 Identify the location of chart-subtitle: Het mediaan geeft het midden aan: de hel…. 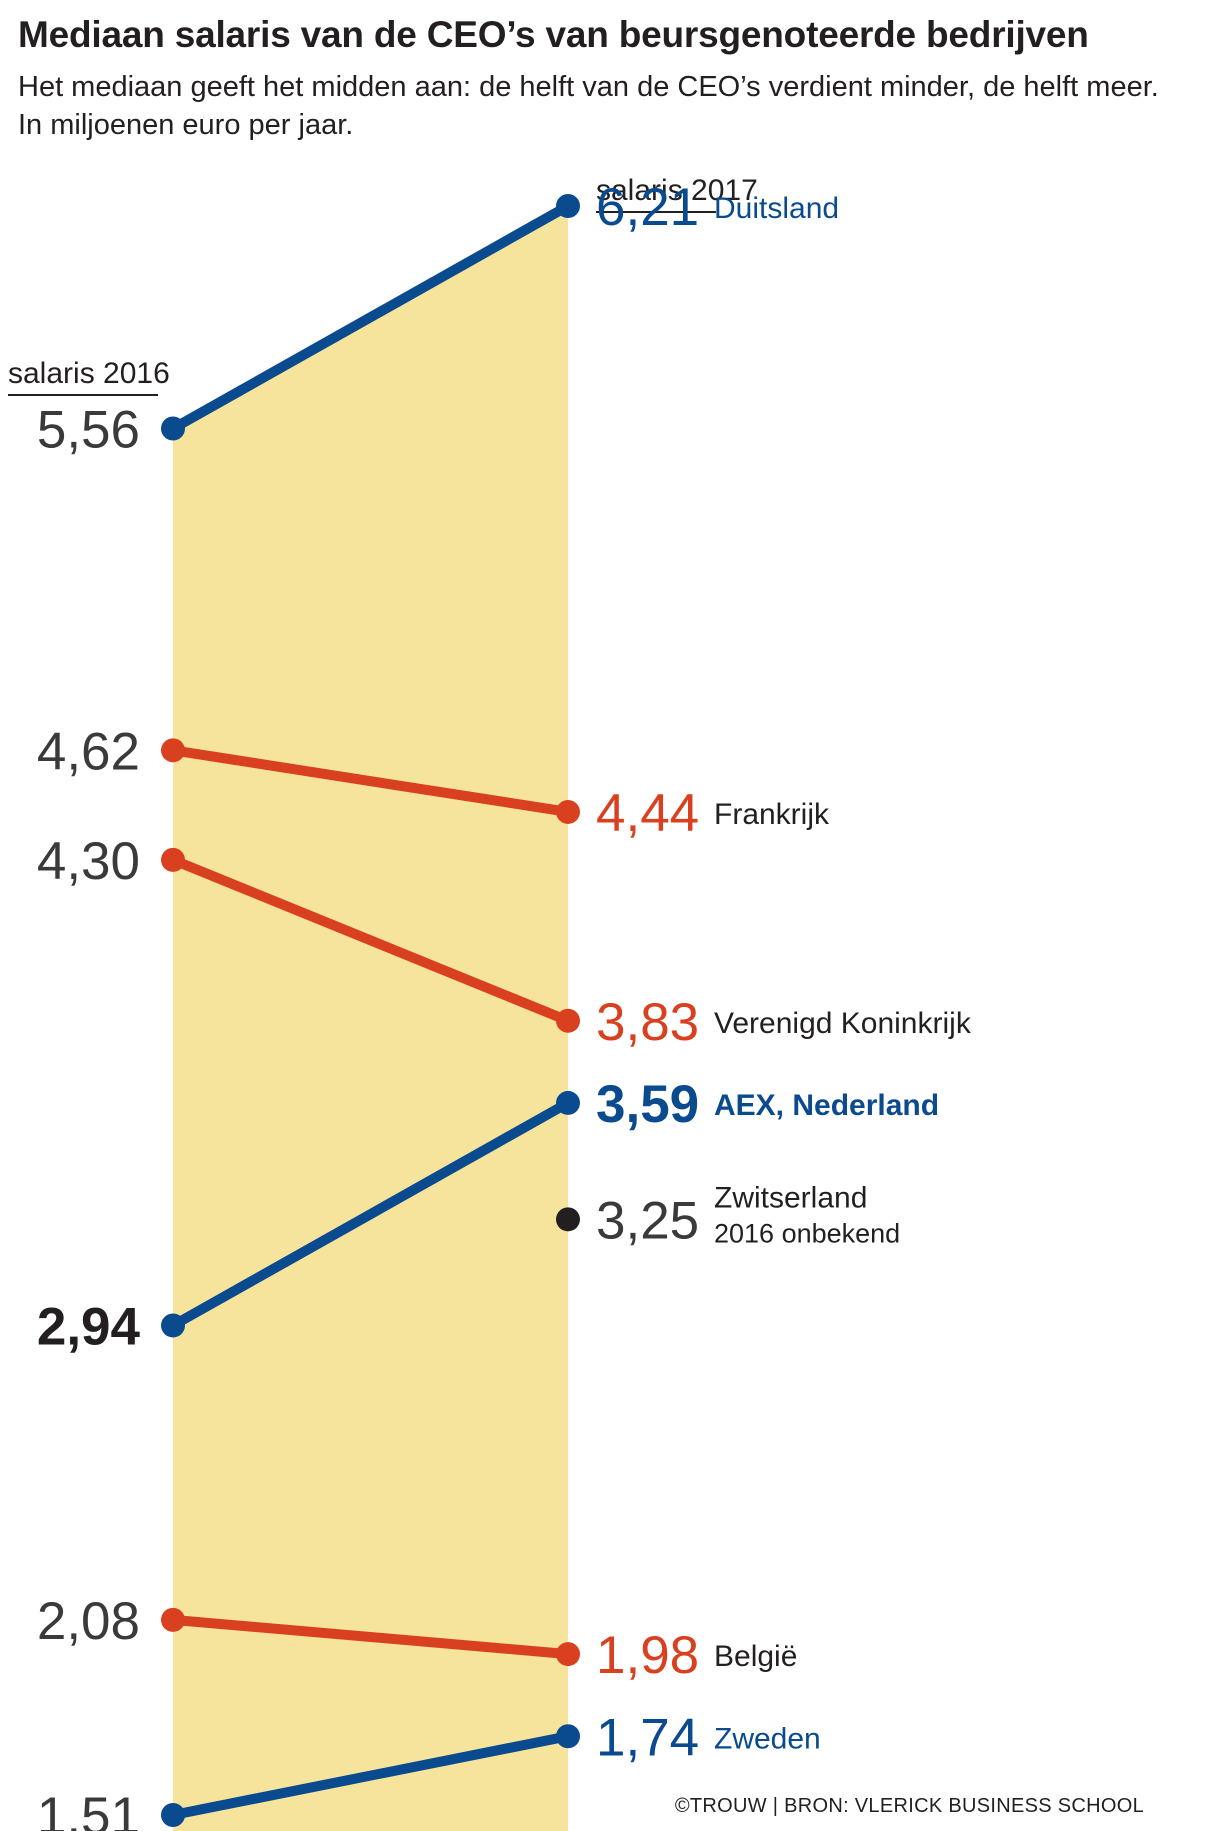
(588, 106).